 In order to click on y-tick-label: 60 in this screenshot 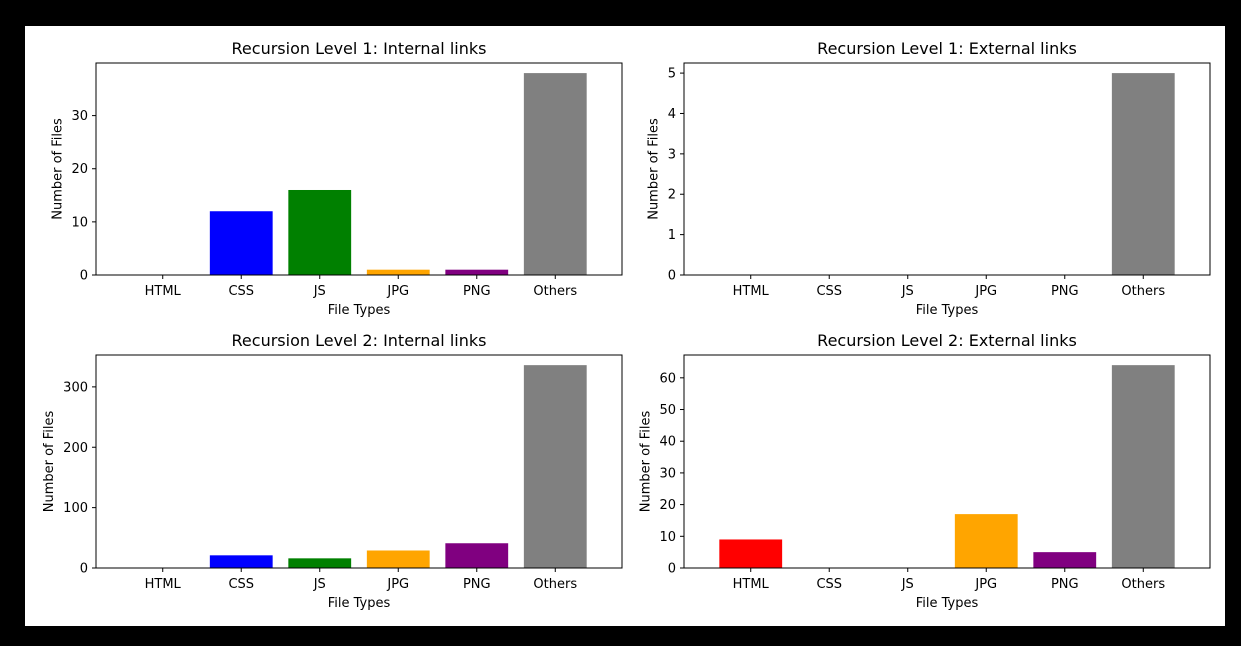, I will do `click(667, 378)`.